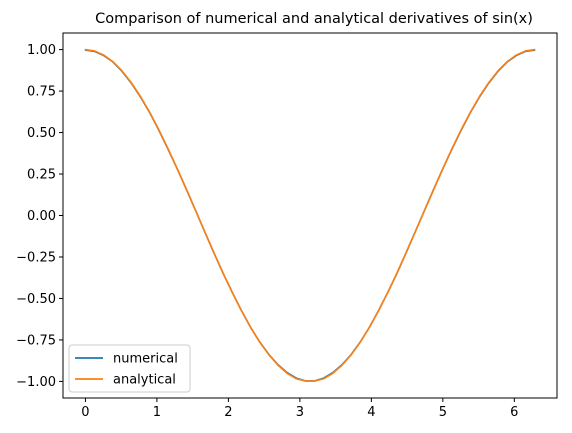  What do you see at coordinates (228, 412) in the screenshot?
I see `x-tick-label: 2` at bounding box center [228, 412].